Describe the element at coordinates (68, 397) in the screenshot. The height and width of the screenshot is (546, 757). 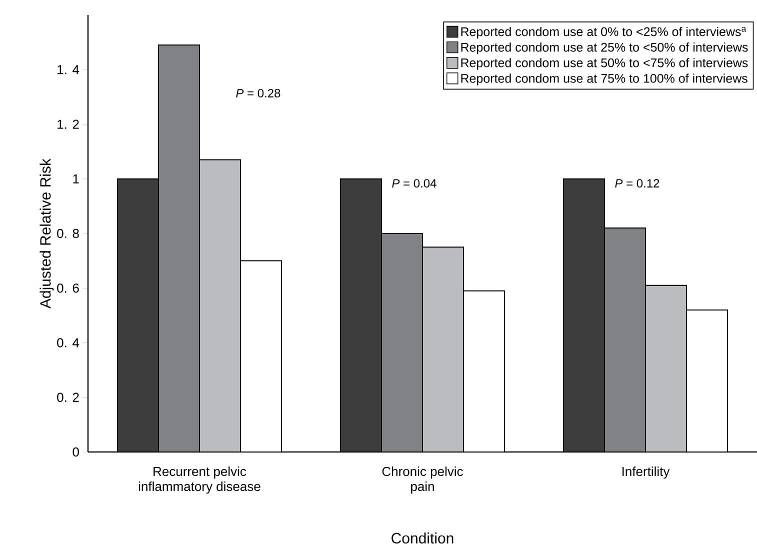
I see `y-tick-label: 0. 2` at that location.